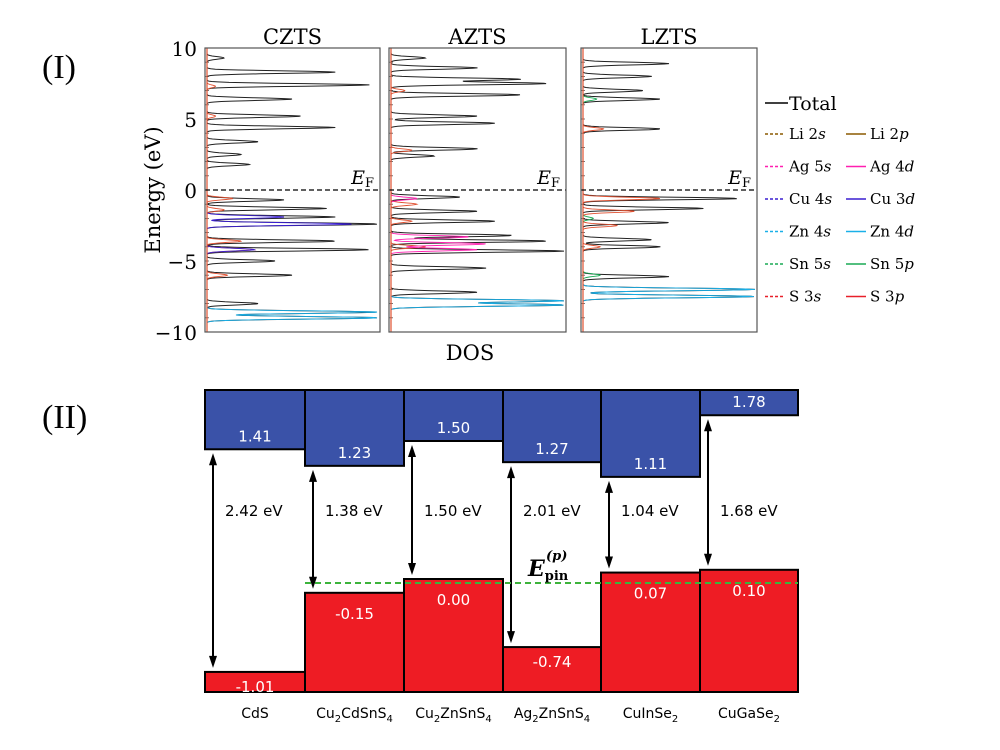  What do you see at coordinates (650, 594) in the screenshot?
I see `vbm-value: 0.07` at bounding box center [650, 594].